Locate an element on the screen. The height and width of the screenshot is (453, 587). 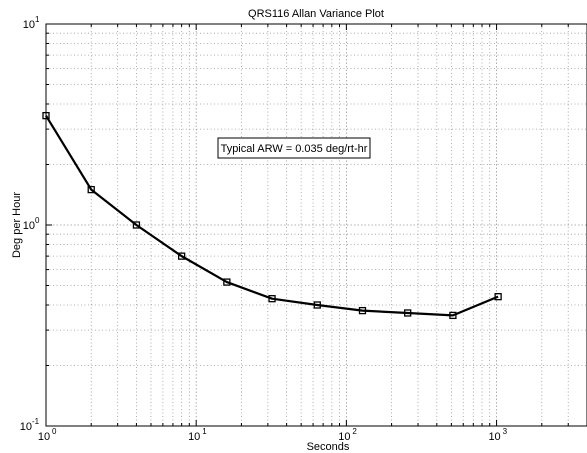
y-tick-label-exponent: 0 is located at coordinates (37, 220).